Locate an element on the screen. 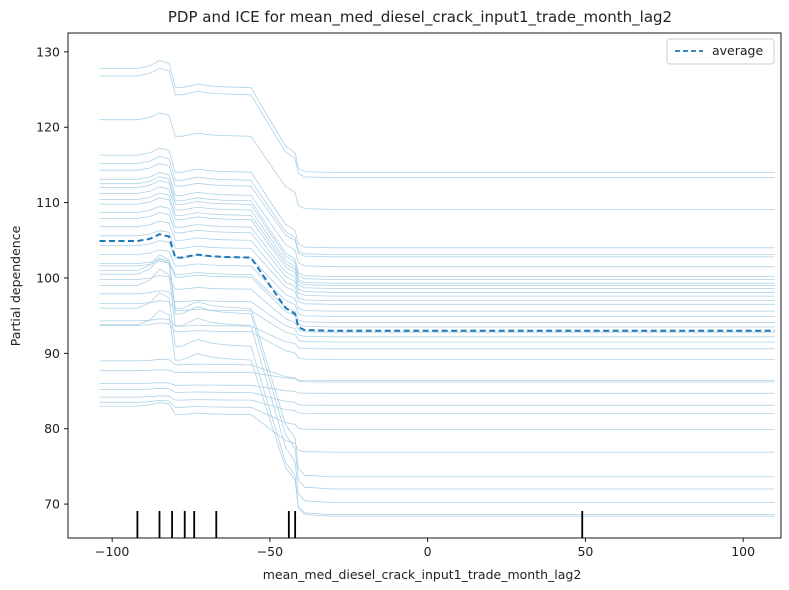 Image resolution: width=789 pixels, height=590 pixels. y-tick-label: 90 is located at coordinates (52, 353).